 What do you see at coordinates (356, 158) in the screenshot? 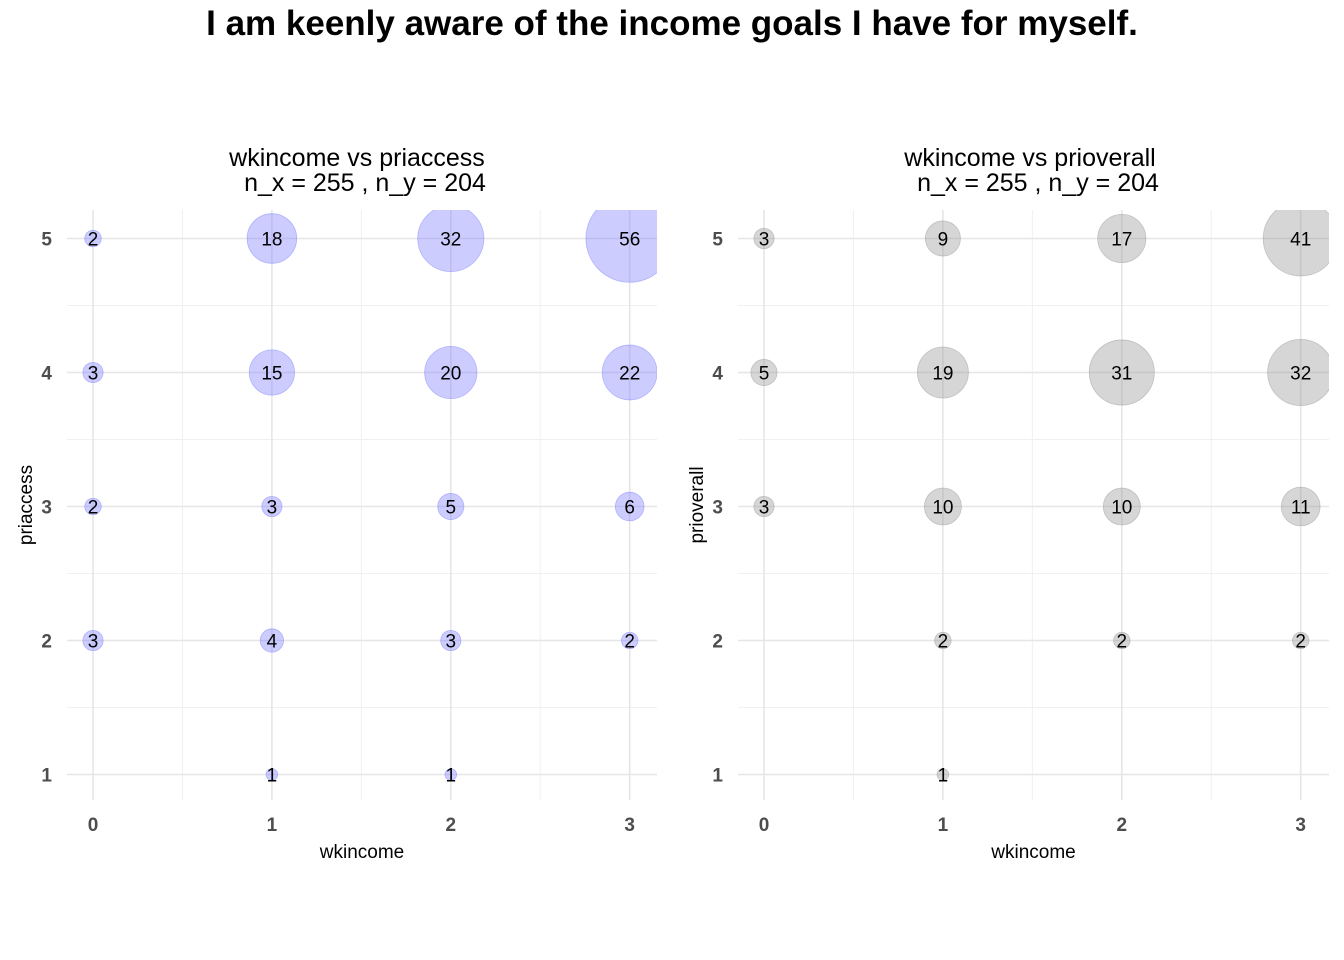
I see `panel-title: wkincome vs priaccess` at bounding box center [356, 158].